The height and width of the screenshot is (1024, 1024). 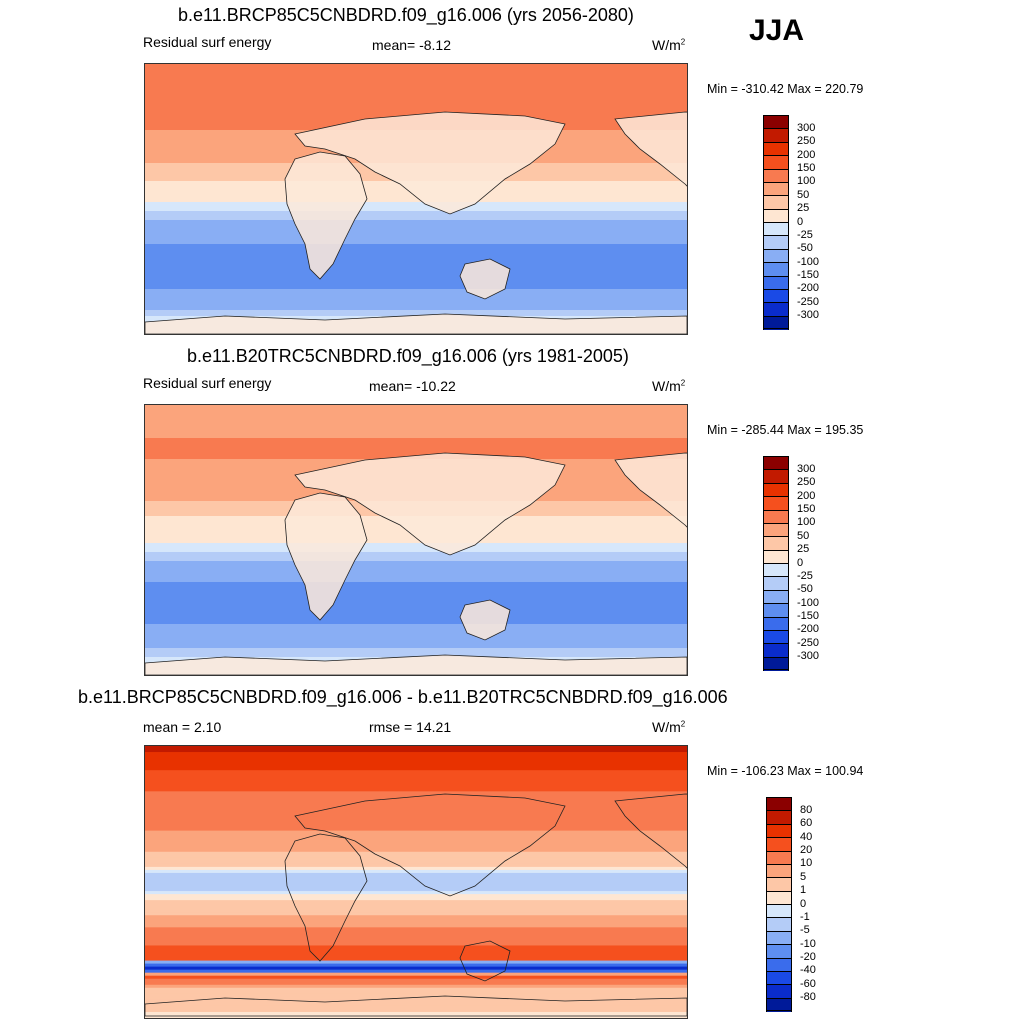 I want to click on colorbar-tick-label: 0, so click(x=803, y=903).